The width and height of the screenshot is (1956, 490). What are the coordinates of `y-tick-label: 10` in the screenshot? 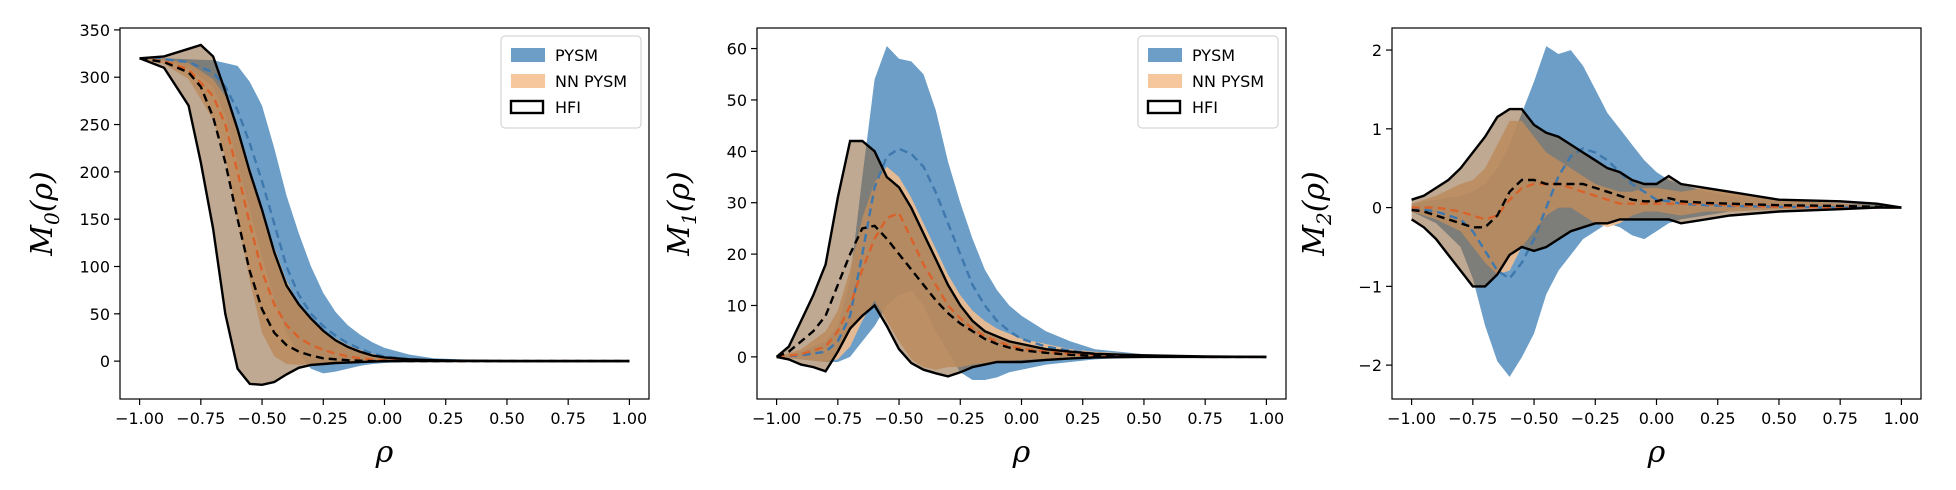 It's located at (737, 305).